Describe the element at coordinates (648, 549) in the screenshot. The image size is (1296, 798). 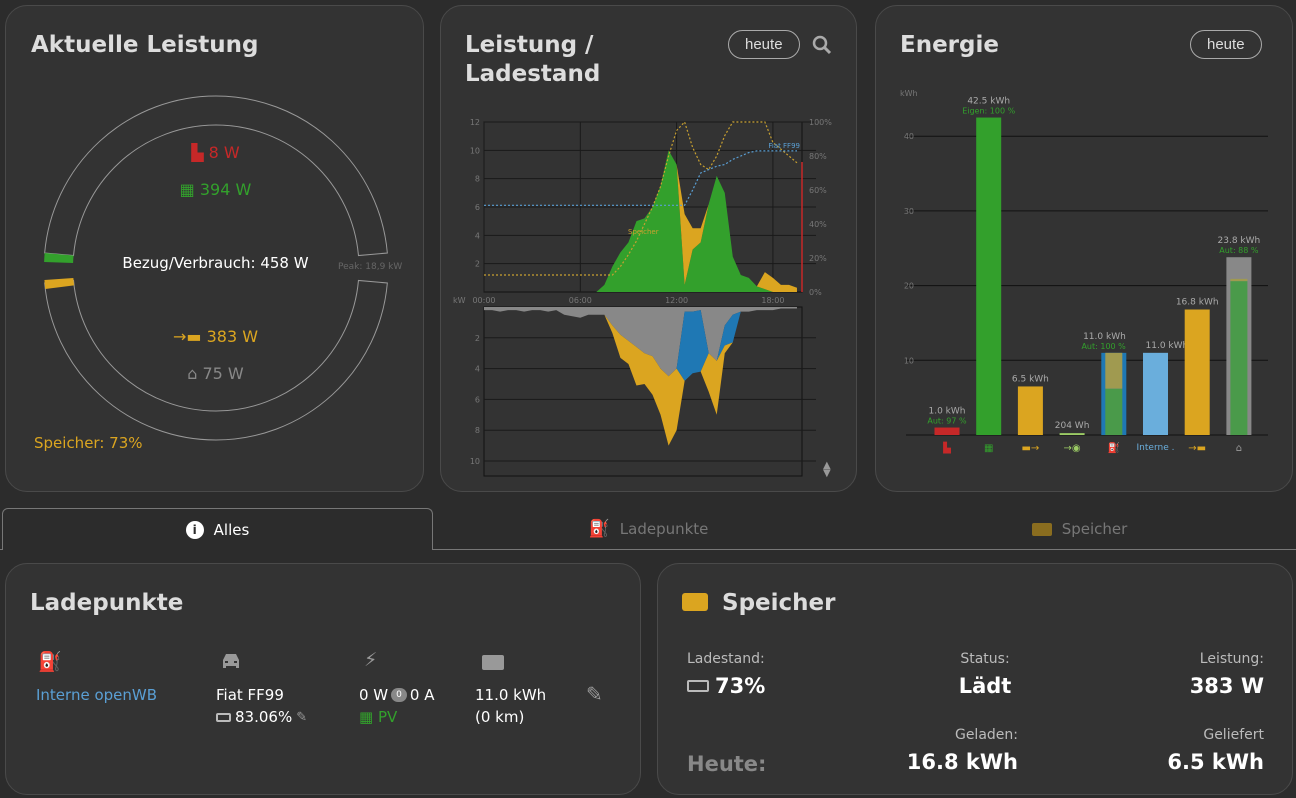
I see `tab-divider` at that location.